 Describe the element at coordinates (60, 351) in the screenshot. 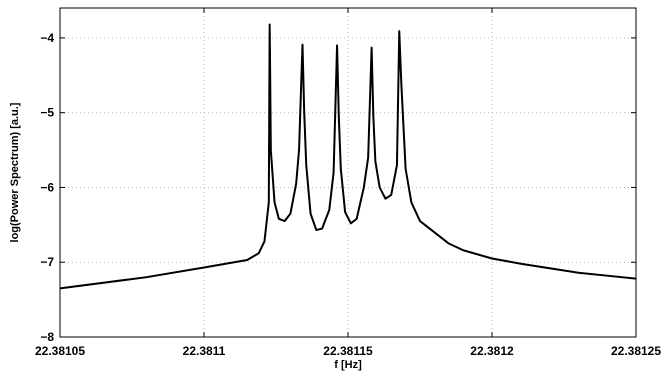

I see `x-tick-label: 22.38105` at that location.